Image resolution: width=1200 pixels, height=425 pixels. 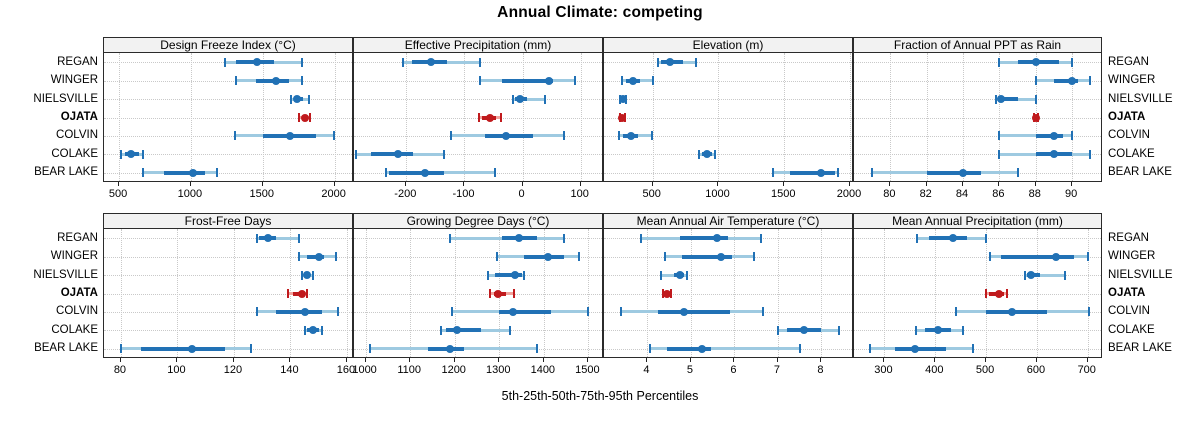 What do you see at coordinates (820, 370) in the screenshot?
I see `x-axis-tick-label: 8` at bounding box center [820, 370].